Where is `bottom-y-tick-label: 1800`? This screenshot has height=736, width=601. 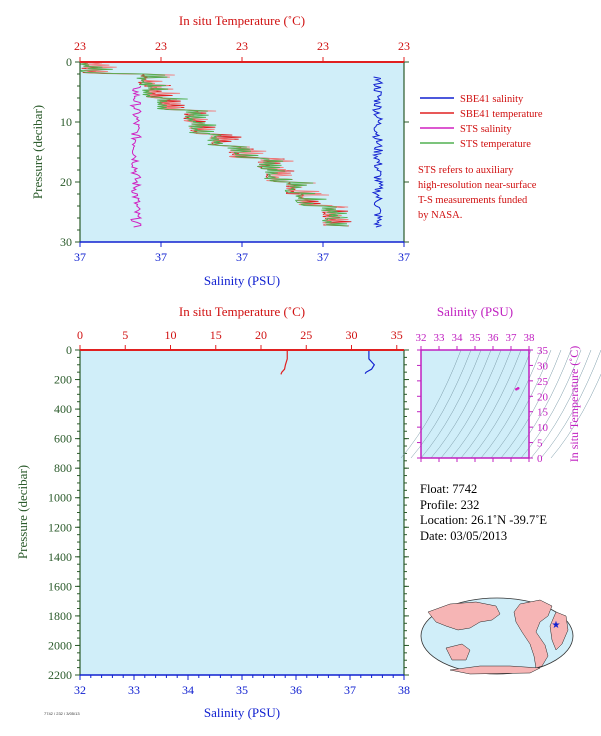 bottom-y-tick-label: 1800 is located at coordinates (60, 616).